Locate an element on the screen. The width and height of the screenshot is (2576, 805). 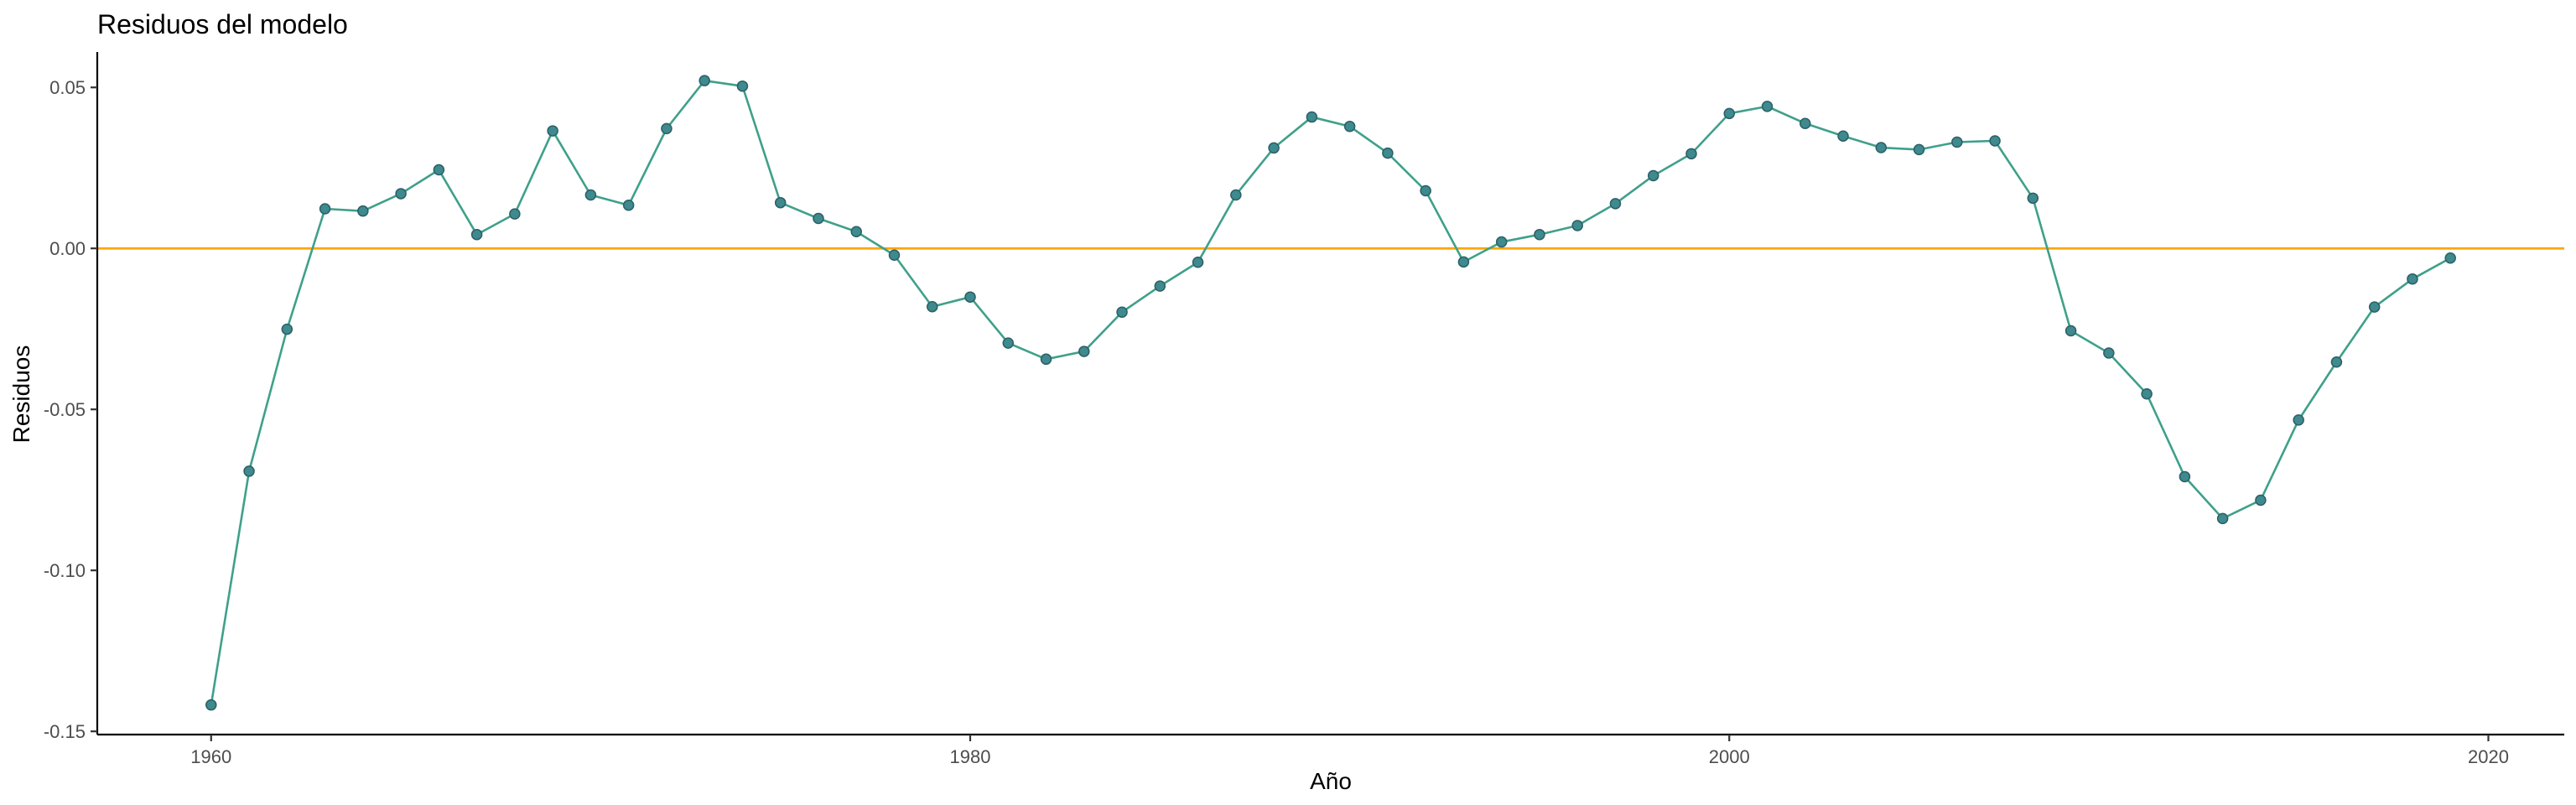
y-axis-title: Residuos is located at coordinates (21, 394).